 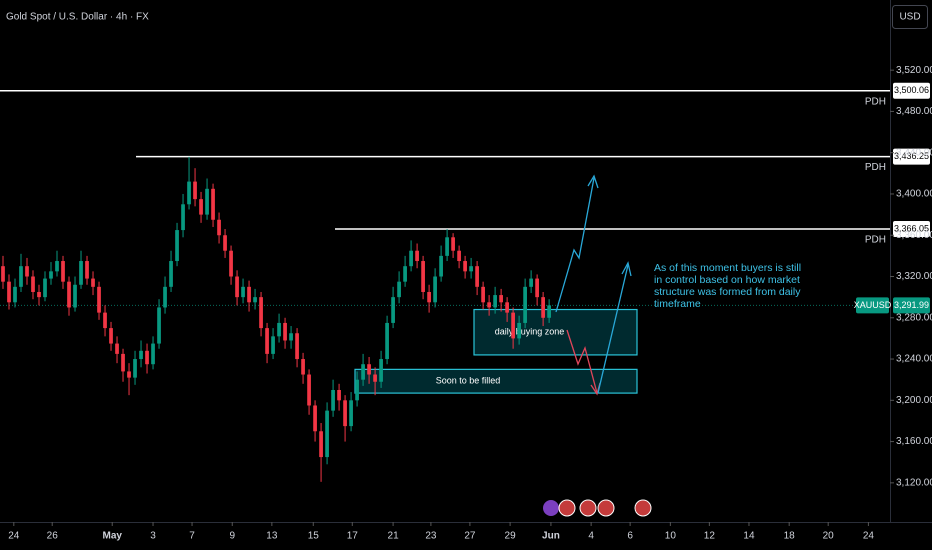 I want to click on x-tick-label: 21, so click(x=394, y=536).